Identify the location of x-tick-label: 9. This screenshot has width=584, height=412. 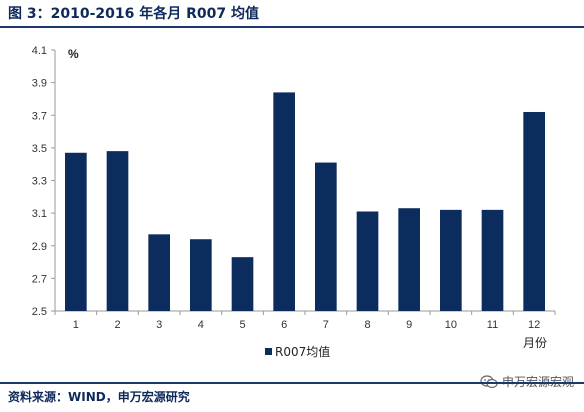
(409, 325).